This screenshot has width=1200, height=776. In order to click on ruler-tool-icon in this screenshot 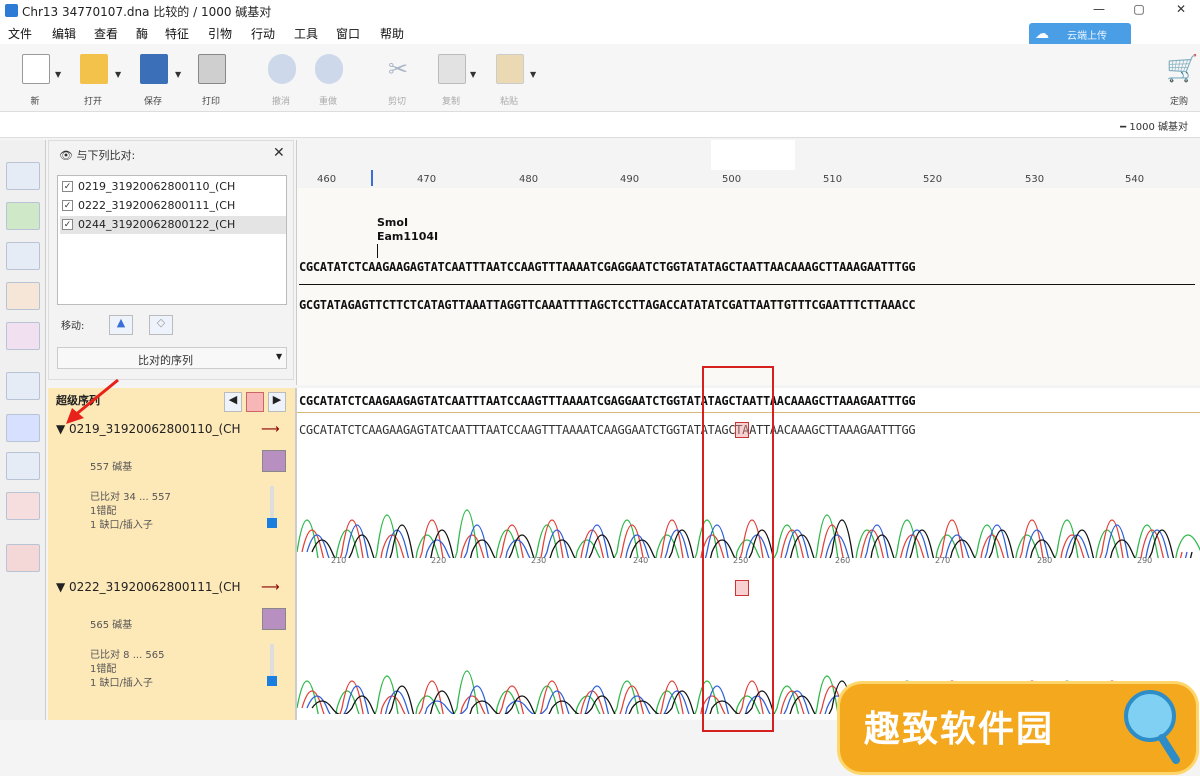, I will do `click(23, 466)`.